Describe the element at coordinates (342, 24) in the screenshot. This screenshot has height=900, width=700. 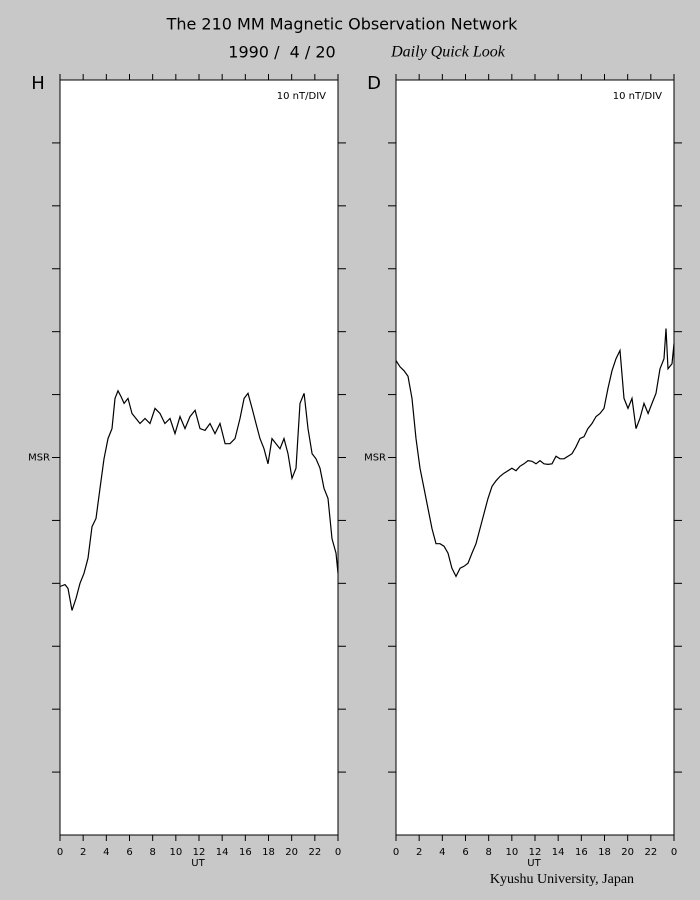
I see `title: The 210 MM Magnetic Observation Network` at that location.